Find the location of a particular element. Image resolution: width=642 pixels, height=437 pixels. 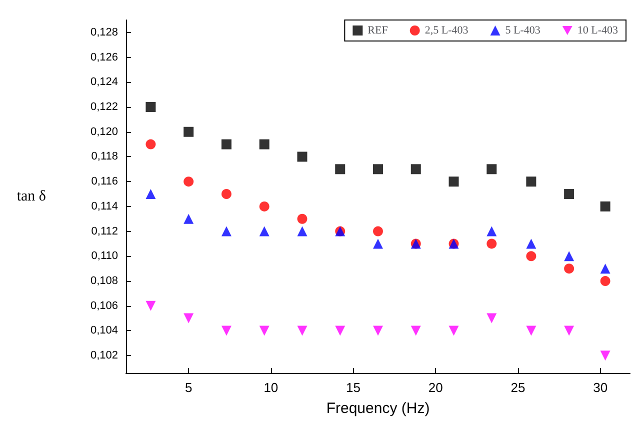

x-tick-label: 20 is located at coordinates (435, 387).